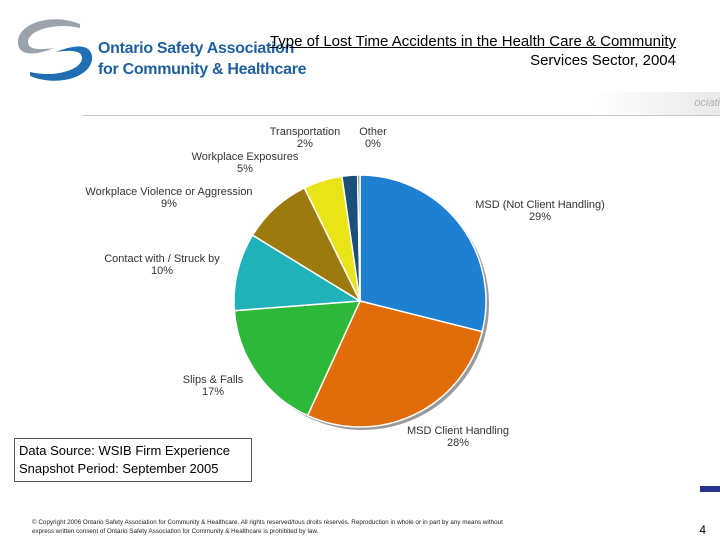 The width and height of the screenshot is (720, 540). Describe the element at coordinates (196, 48) in the screenshot. I see `logo-text-line1: Ontario Safety Association` at that location.